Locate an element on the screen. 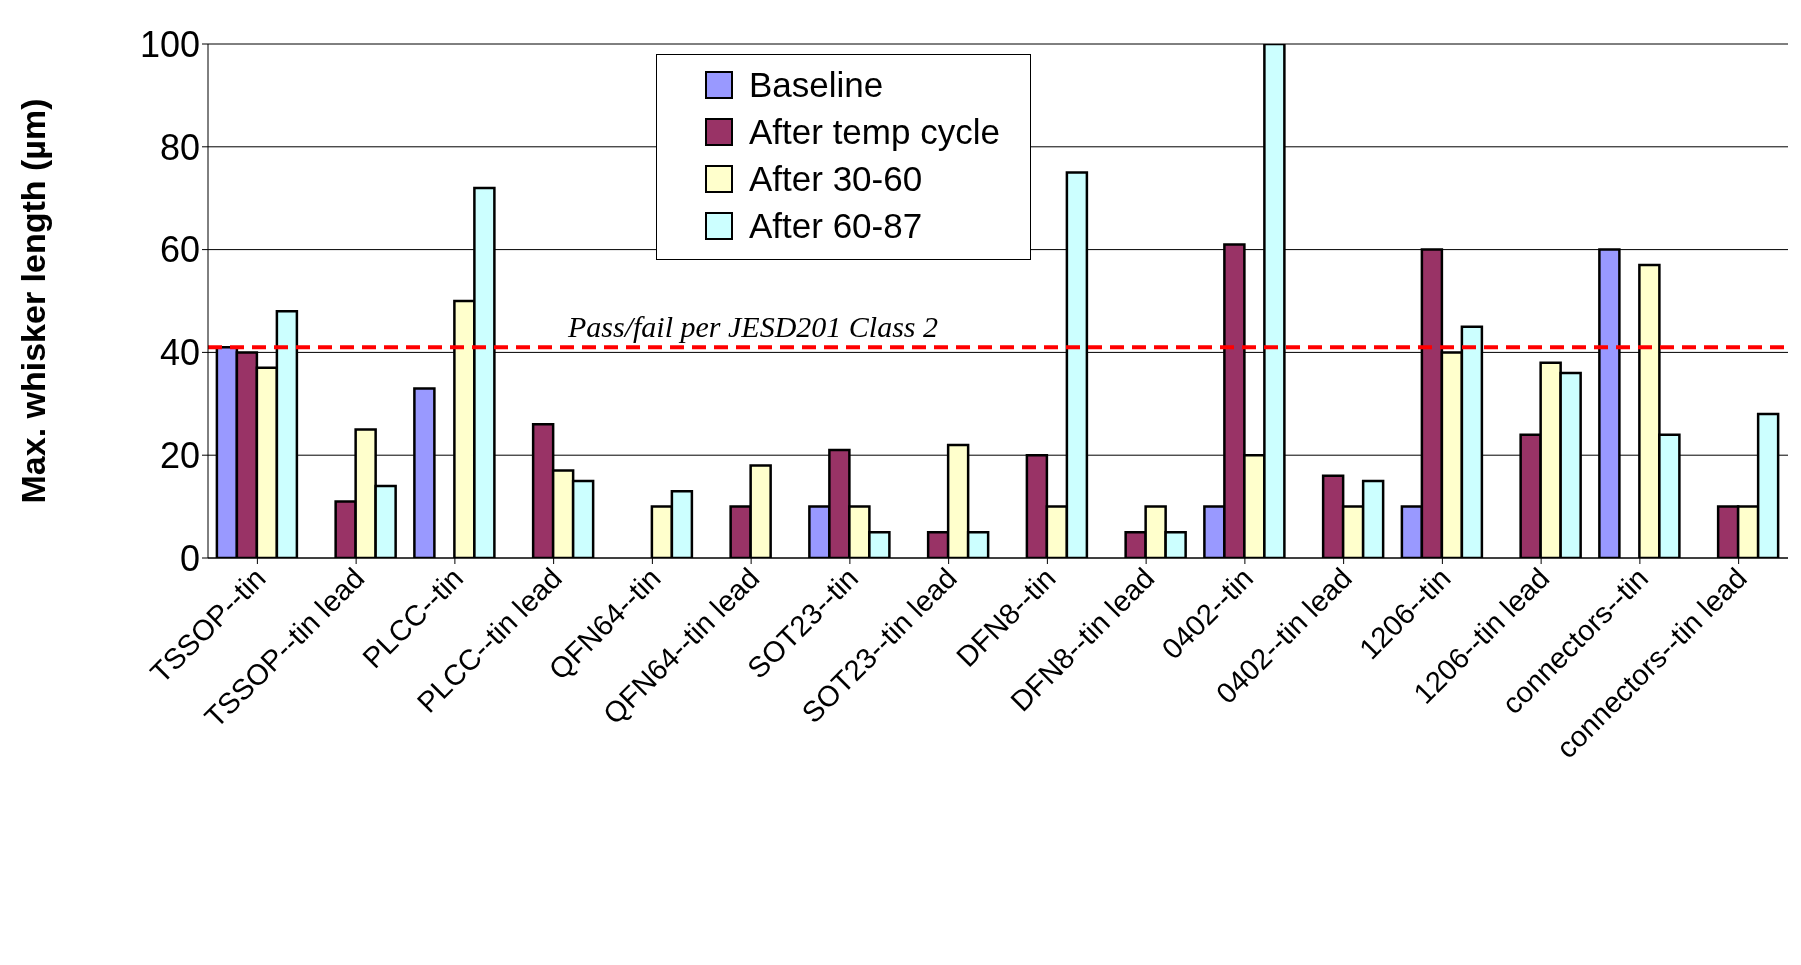  y-axis-title: Max. whisker length (µm) is located at coordinates (33, 301).